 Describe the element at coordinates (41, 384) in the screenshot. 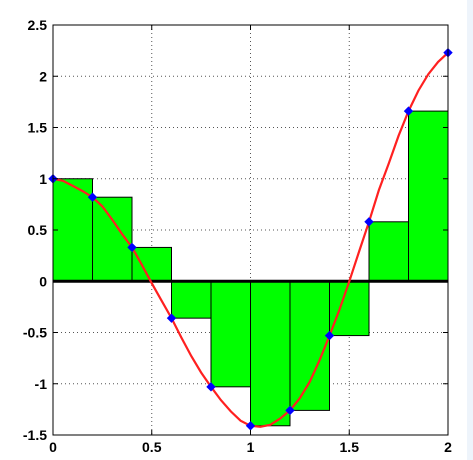

I see `y-tick-label: -1` at that location.